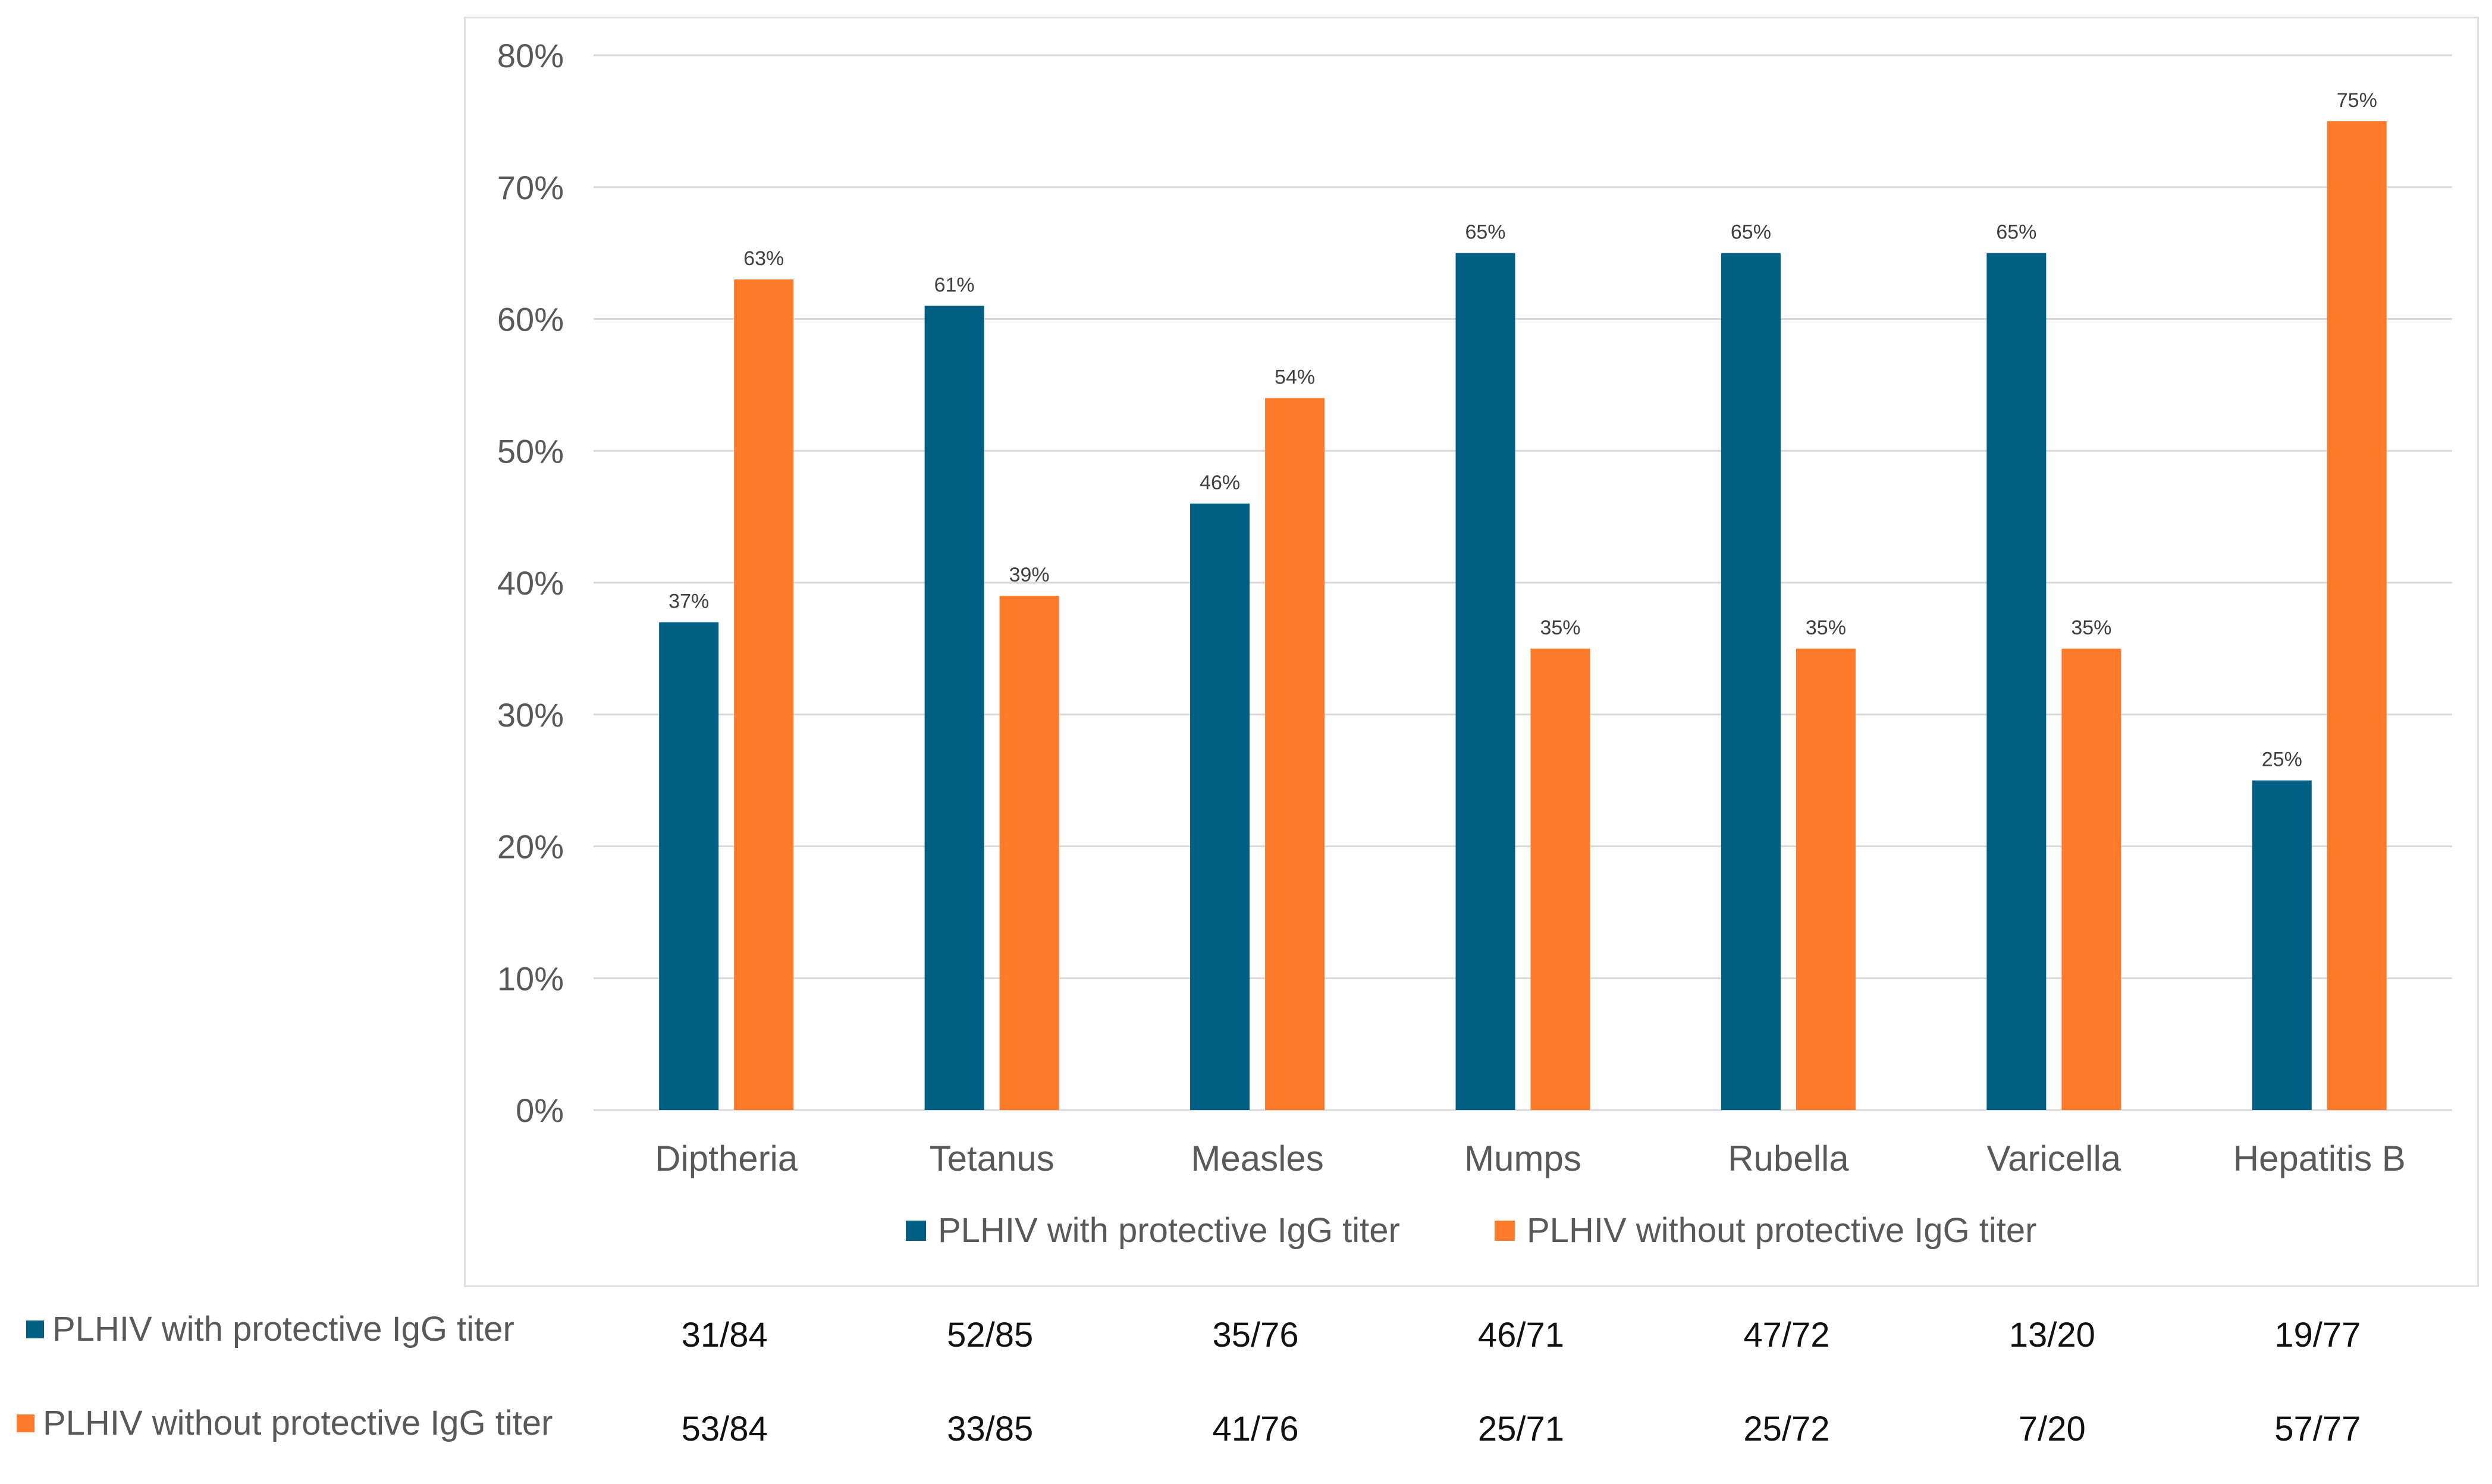 This screenshot has width=2492, height=1484. What do you see at coordinates (1029, 575) in the screenshot?
I see `data-label: 39%` at bounding box center [1029, 575].